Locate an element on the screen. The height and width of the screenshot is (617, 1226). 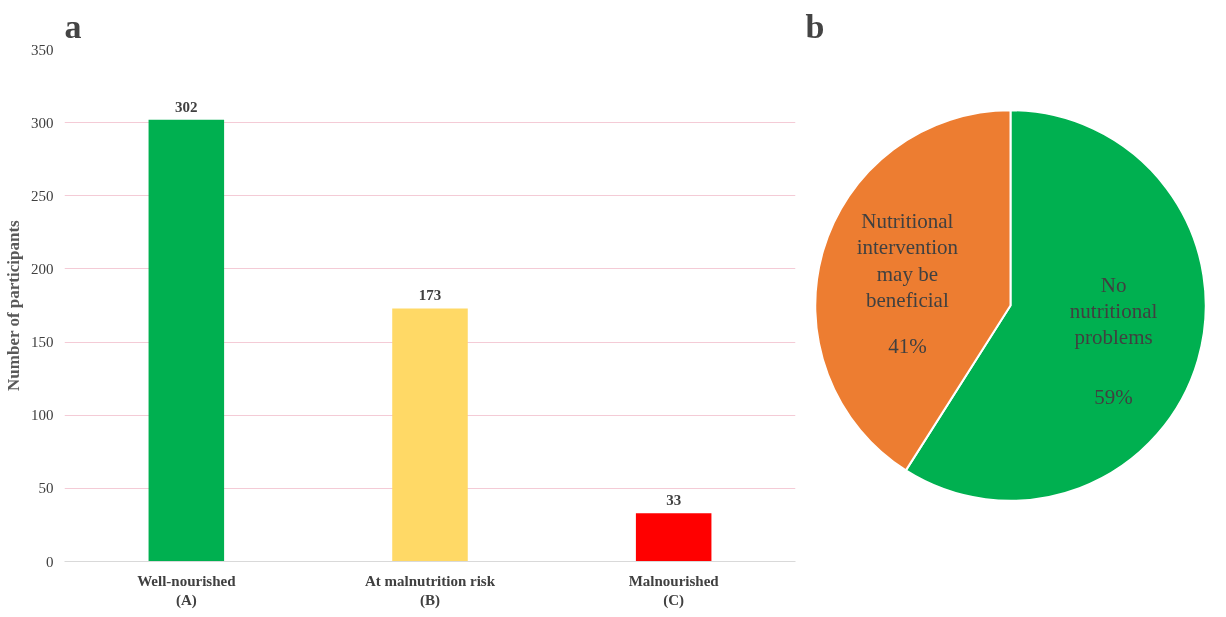
x-tick-label: Well-nourished (A) is located at coordinates (187, 590).